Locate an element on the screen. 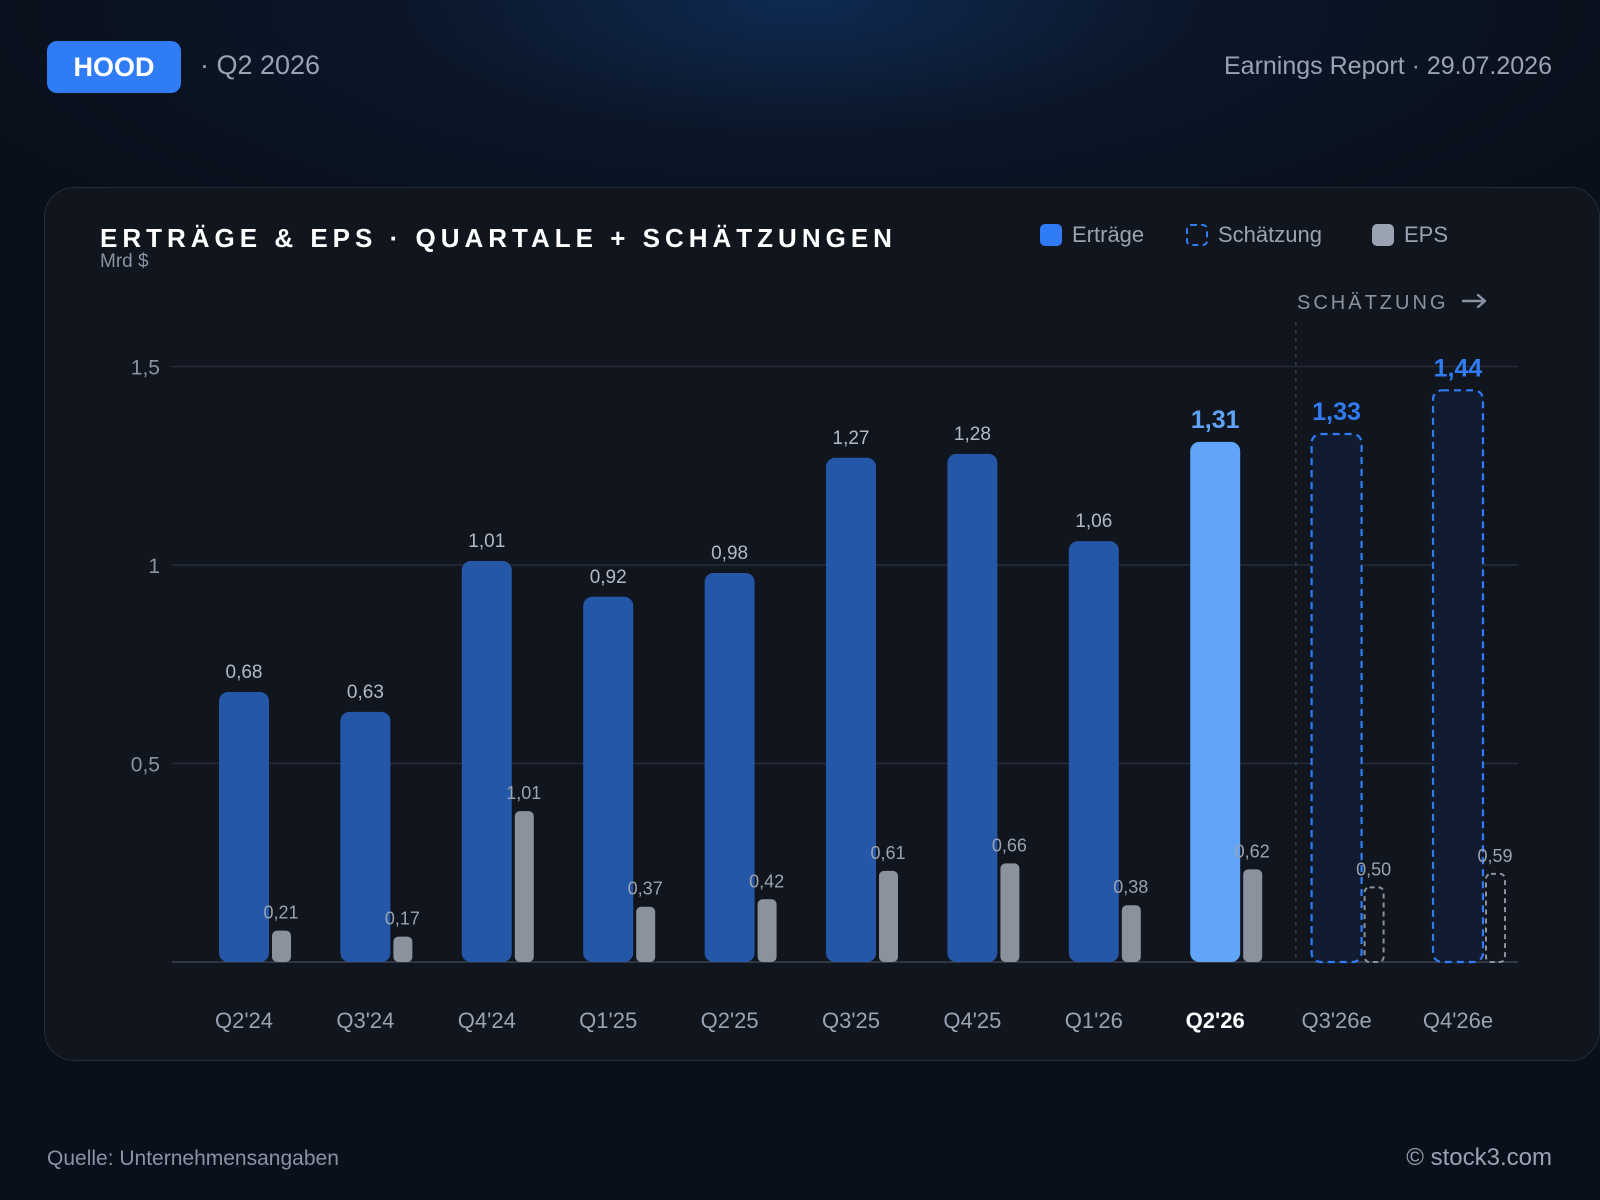 The width and height of the screenshot is (1600, 1200). estimate-marker: SCHÄTZUNG is located at coordinates (1392, 303).